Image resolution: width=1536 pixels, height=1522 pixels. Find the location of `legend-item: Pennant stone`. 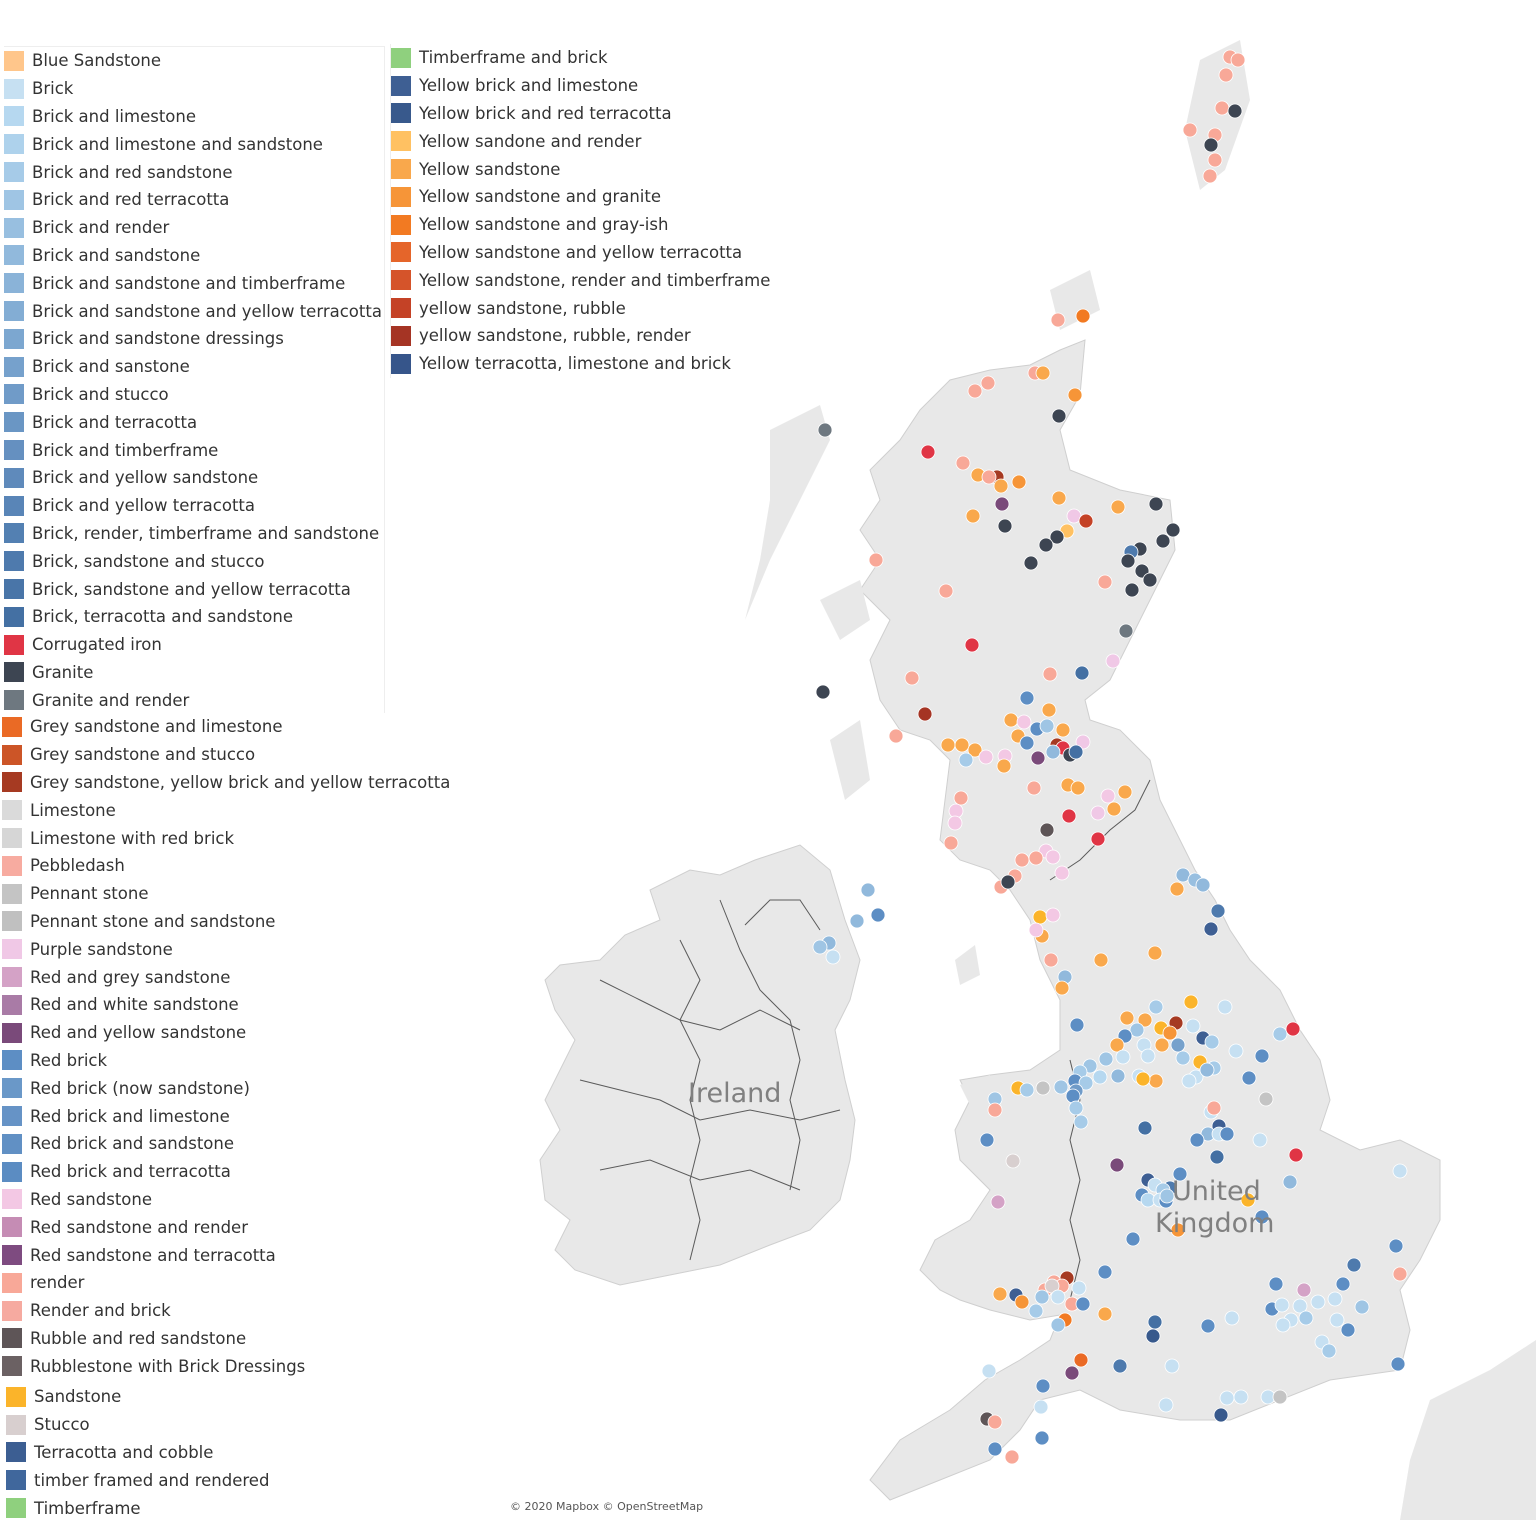

legend-item: Pennant stone is located at coordinates (226, 894).